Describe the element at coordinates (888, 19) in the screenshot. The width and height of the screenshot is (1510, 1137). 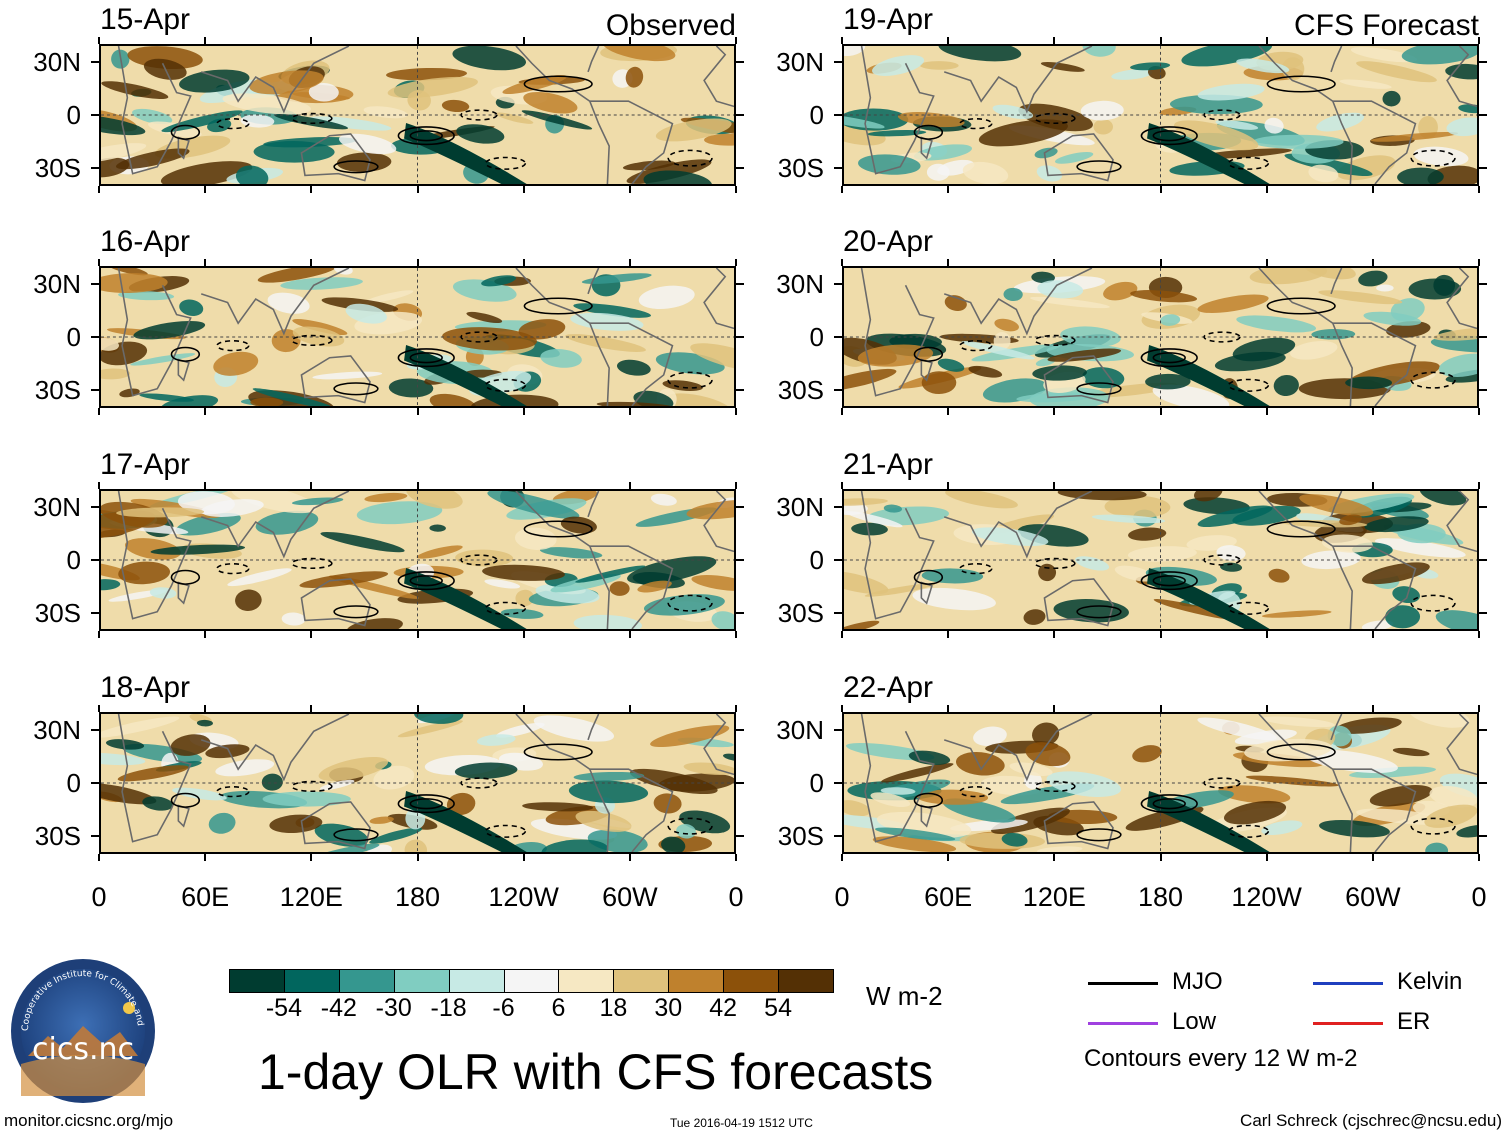
I see `panel-date-label: 19-Apr` at that location.